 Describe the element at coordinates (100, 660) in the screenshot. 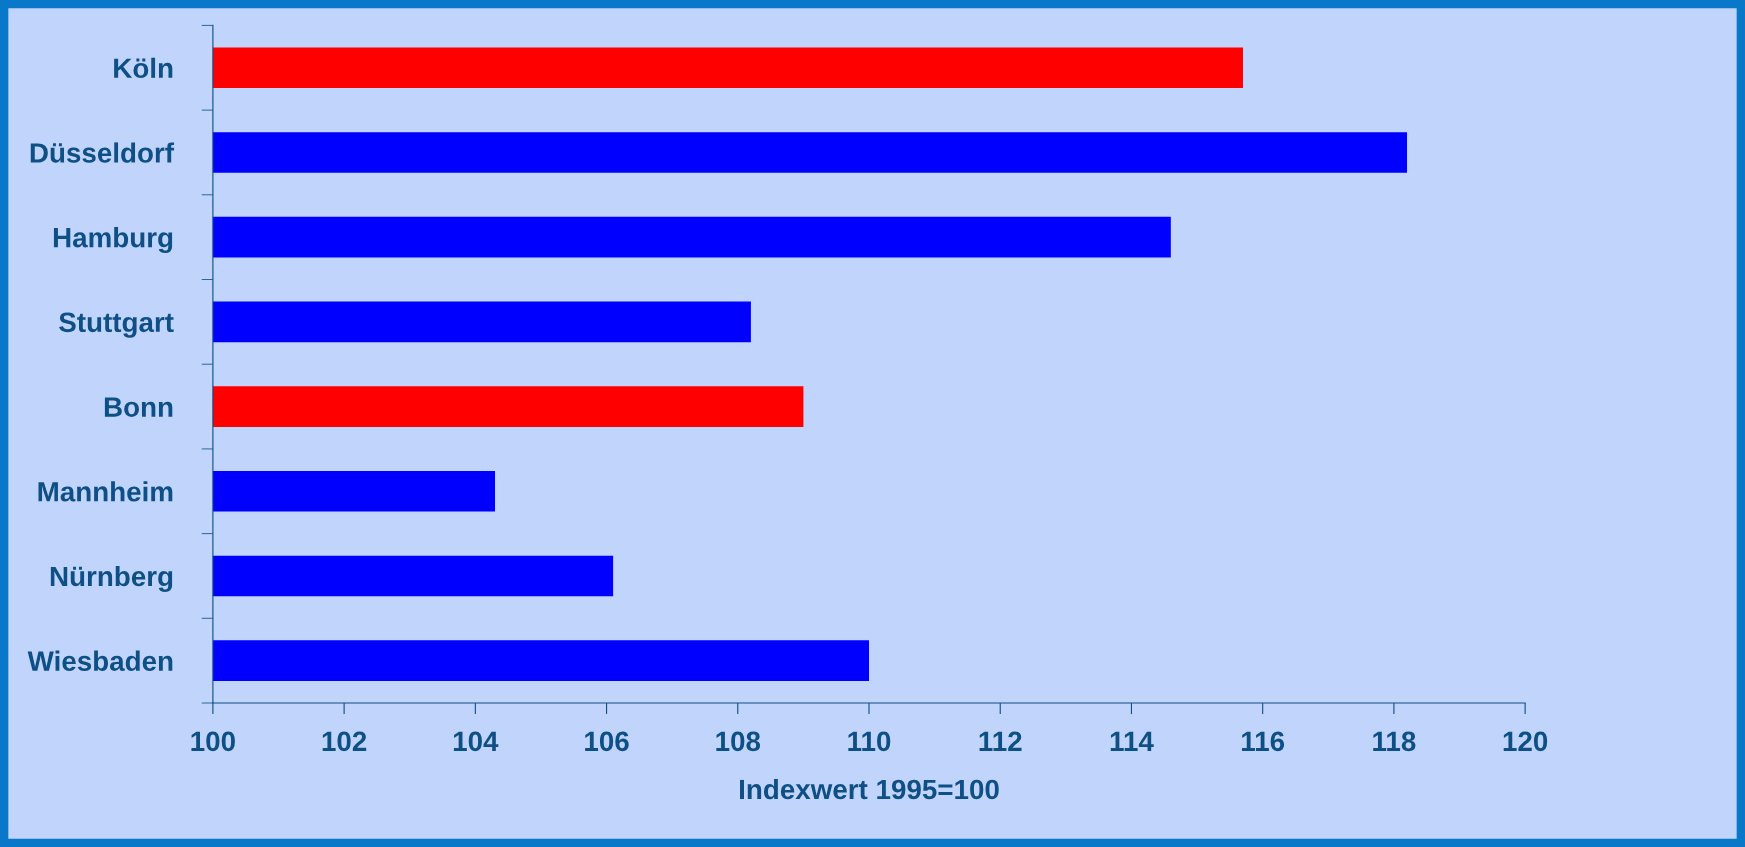

I see `y-tick-label: Wiesbaden` at that location.